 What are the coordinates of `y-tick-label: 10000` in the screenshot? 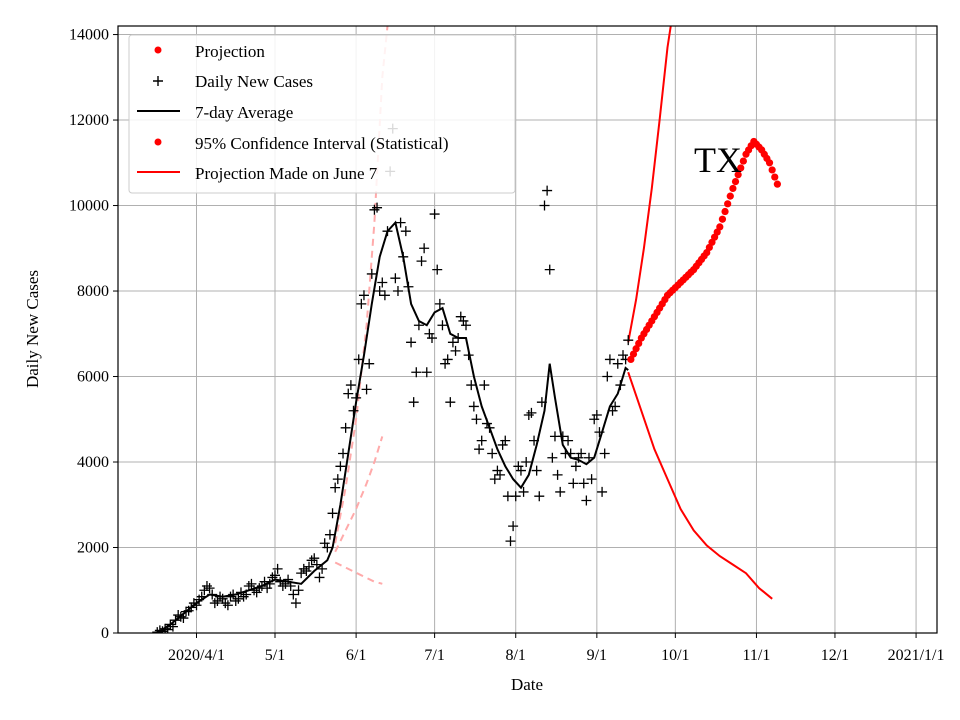 It's located at (89, 206).